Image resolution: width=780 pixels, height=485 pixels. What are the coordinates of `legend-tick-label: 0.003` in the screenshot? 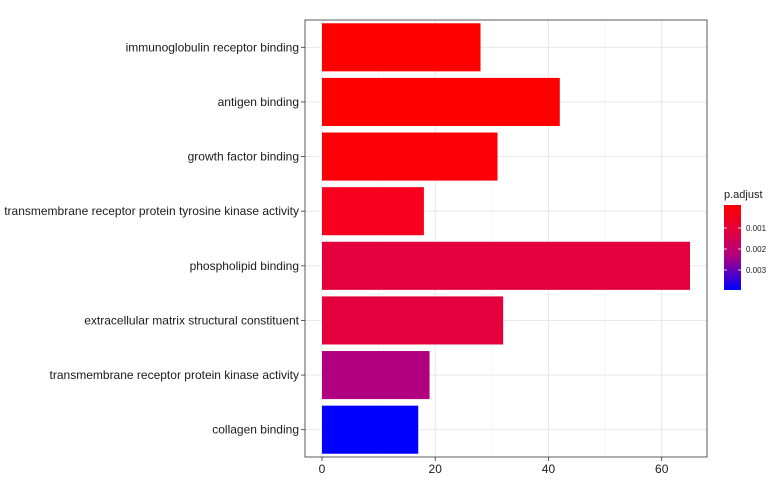 It's located at (756, 270).